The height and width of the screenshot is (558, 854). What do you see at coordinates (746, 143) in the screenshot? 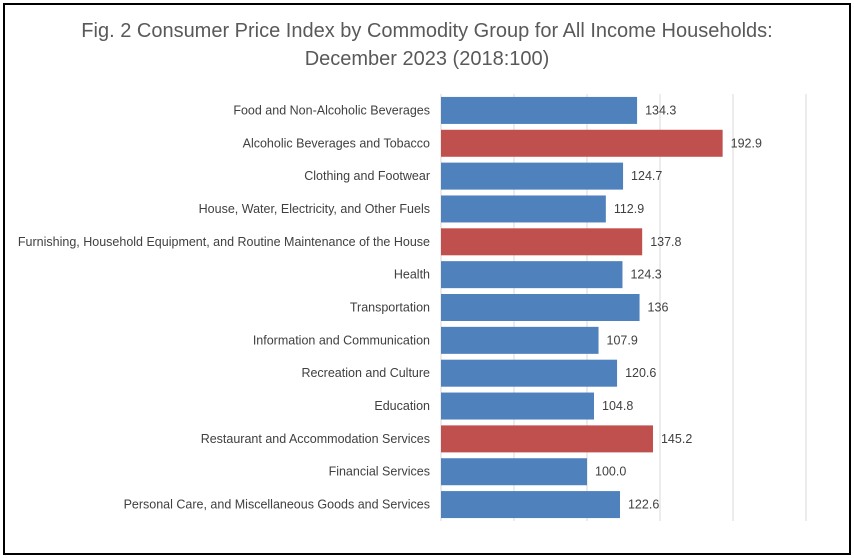
I see `value-label: 192.9` at bounding box center [746, 143].